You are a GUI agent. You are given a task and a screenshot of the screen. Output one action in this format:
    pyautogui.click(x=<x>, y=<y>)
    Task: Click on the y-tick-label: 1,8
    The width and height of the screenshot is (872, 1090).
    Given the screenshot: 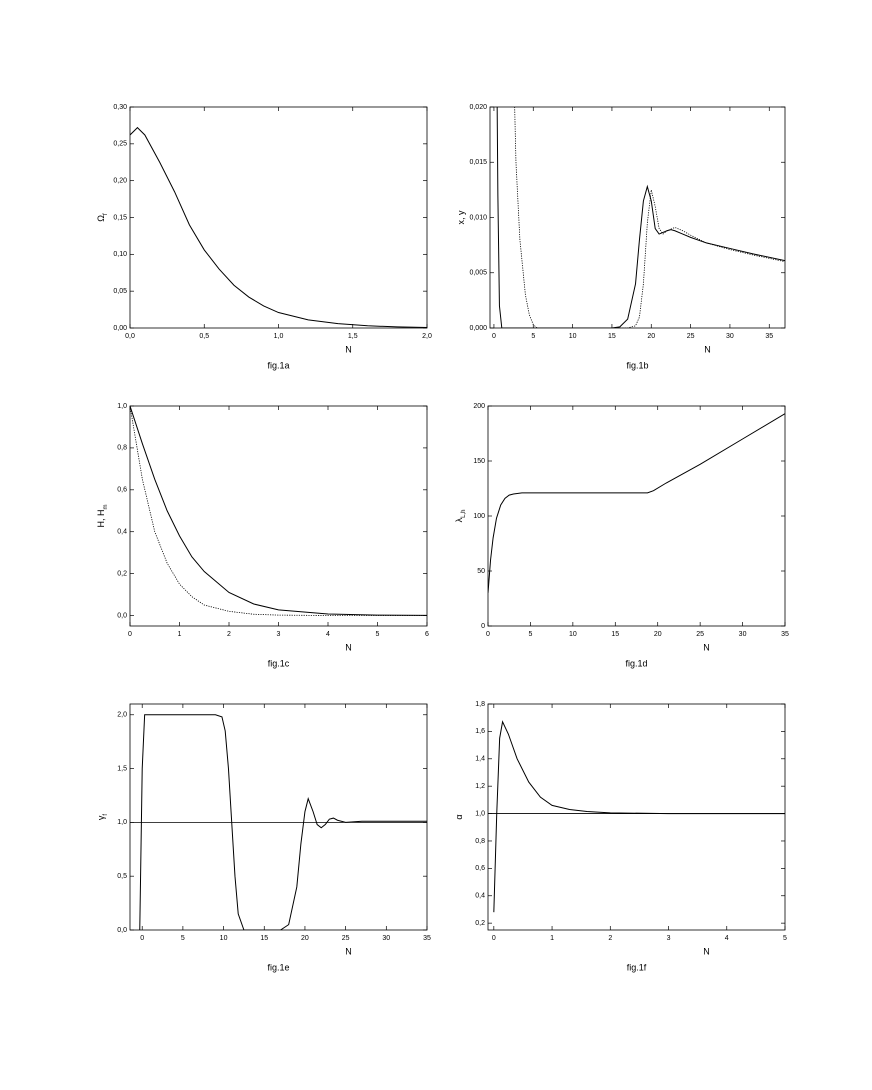 What is the action you would take?
    pyautogui.click(x=480, y=704)
    